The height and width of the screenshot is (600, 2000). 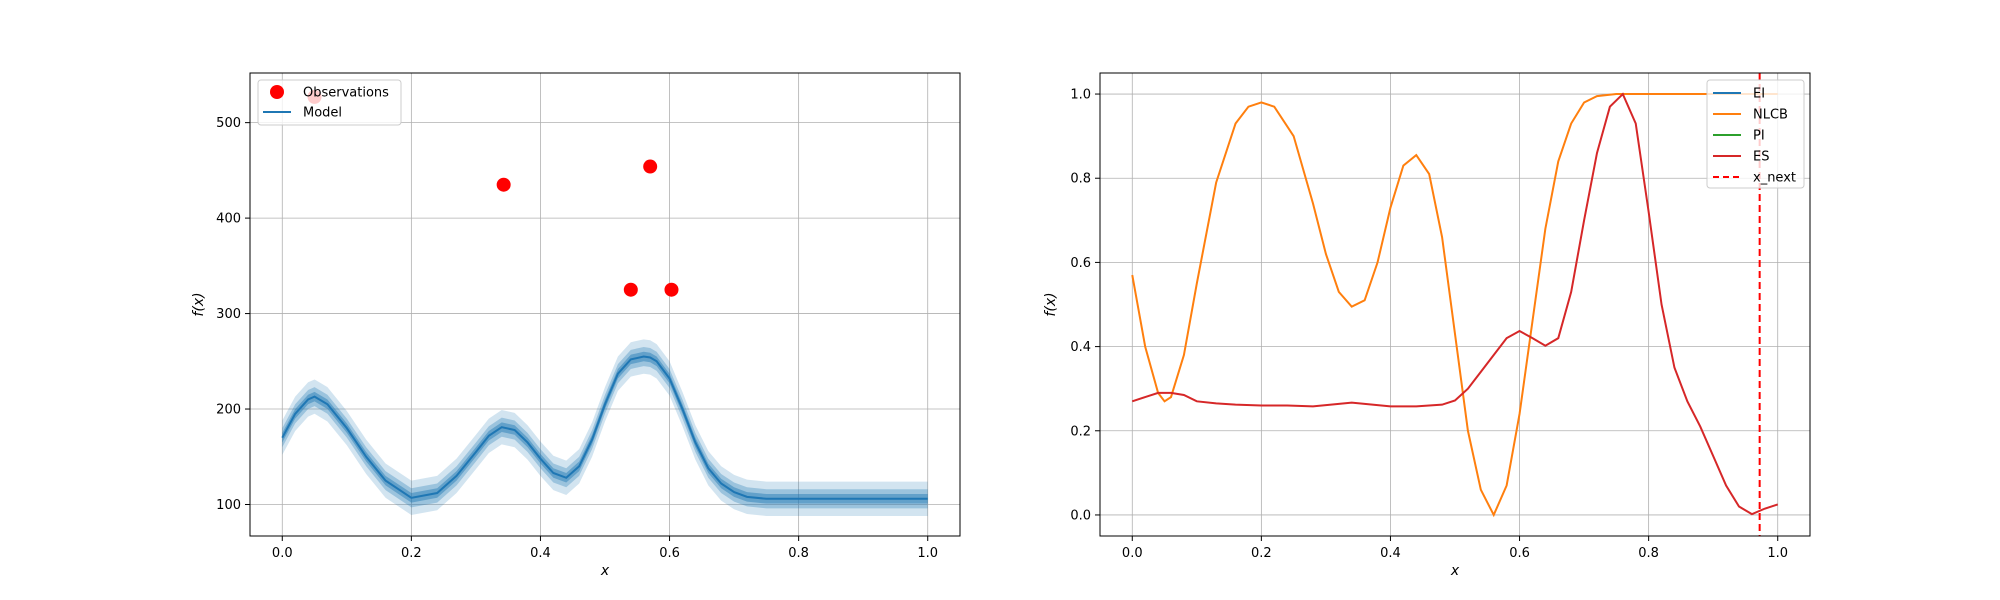 I want to click on legend-label-pi: PI, so click(x=1759, y=136).